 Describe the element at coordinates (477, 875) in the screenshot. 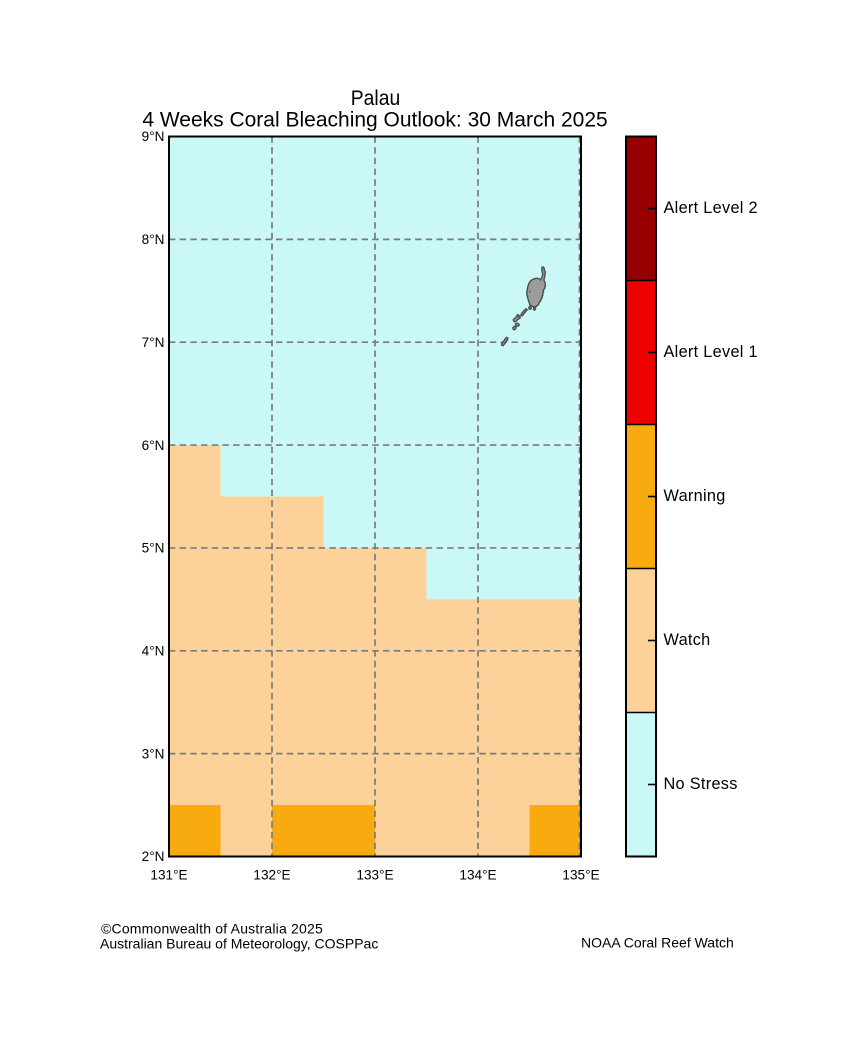

I see `svg-text: 134°E` at that location.